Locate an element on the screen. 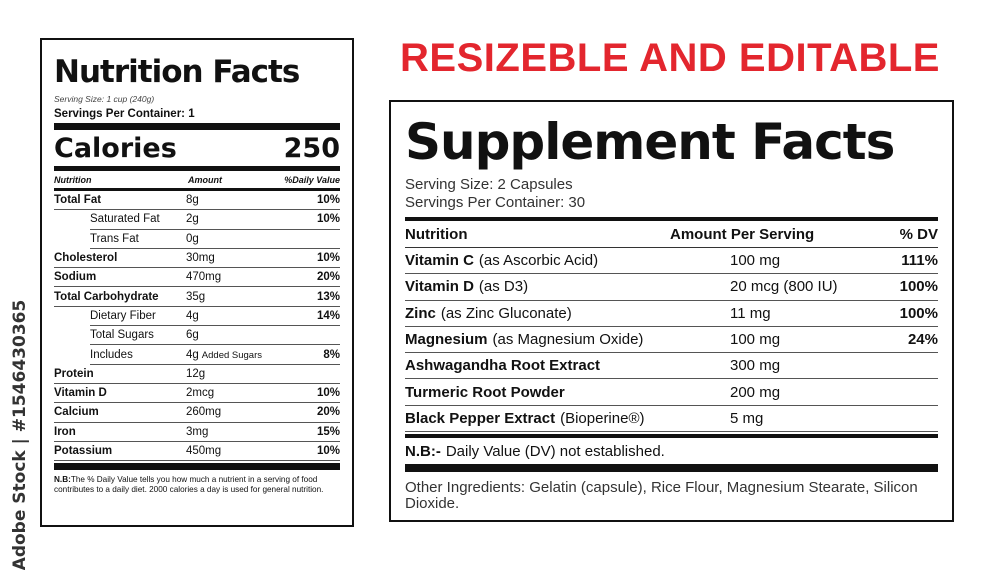 The width and height of the screenshot is (1000, 570). nutrient-row: Includes 4g Added Sugars 8% is located at coordinates (215, 355).